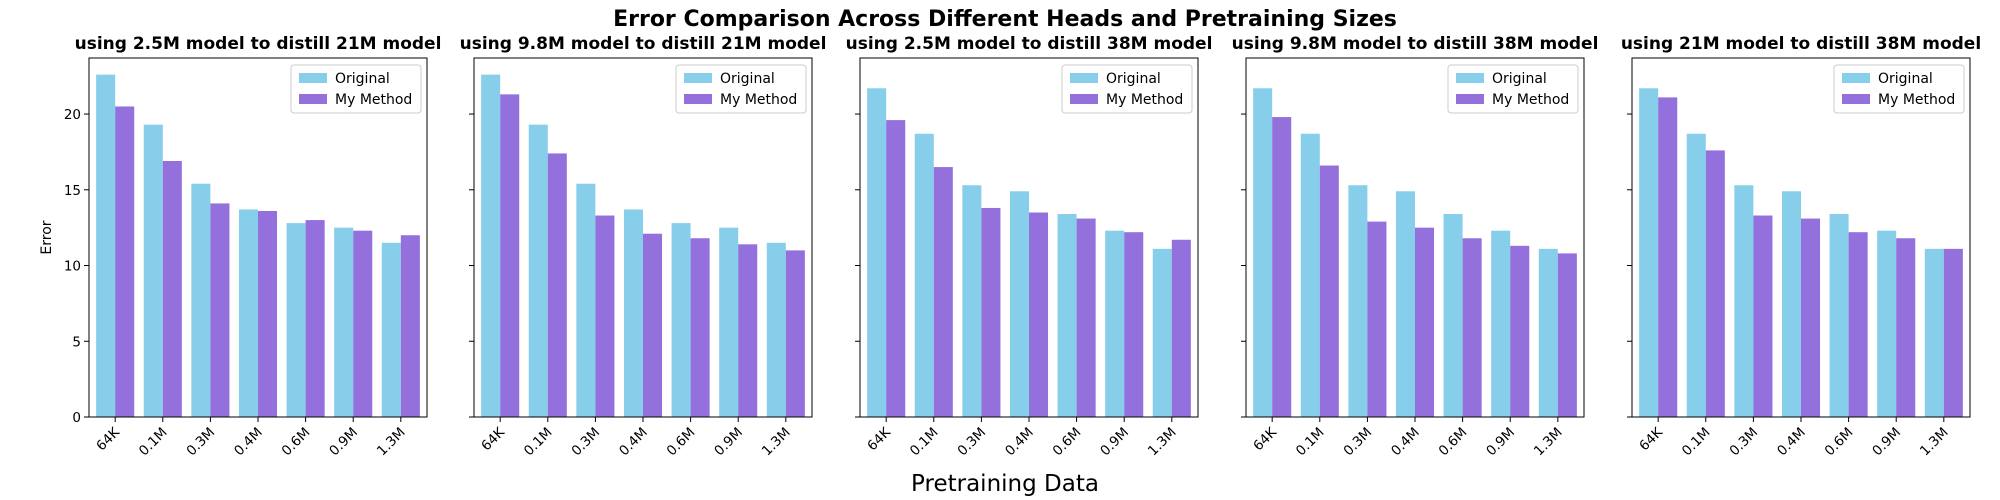 Image resolution: width=2000 pixels, height=500 pixels. I want to click on panel-title: using 9.8M model to distill 38M model, so click(1415, 44).